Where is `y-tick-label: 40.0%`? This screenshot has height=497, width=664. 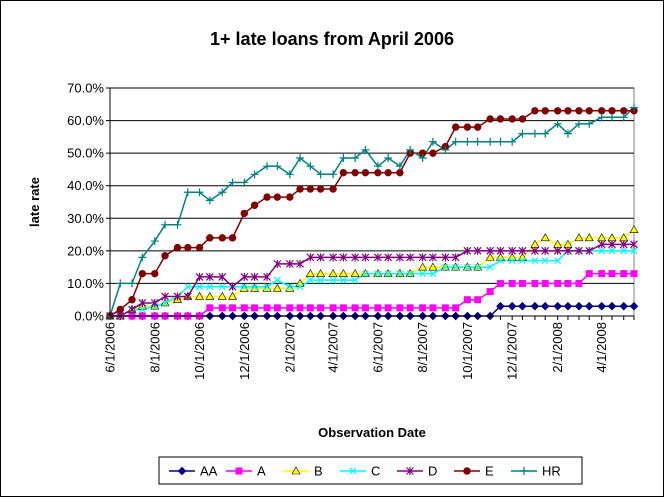
y-tick-label: 40.0% is located at coordinates (85, 185).